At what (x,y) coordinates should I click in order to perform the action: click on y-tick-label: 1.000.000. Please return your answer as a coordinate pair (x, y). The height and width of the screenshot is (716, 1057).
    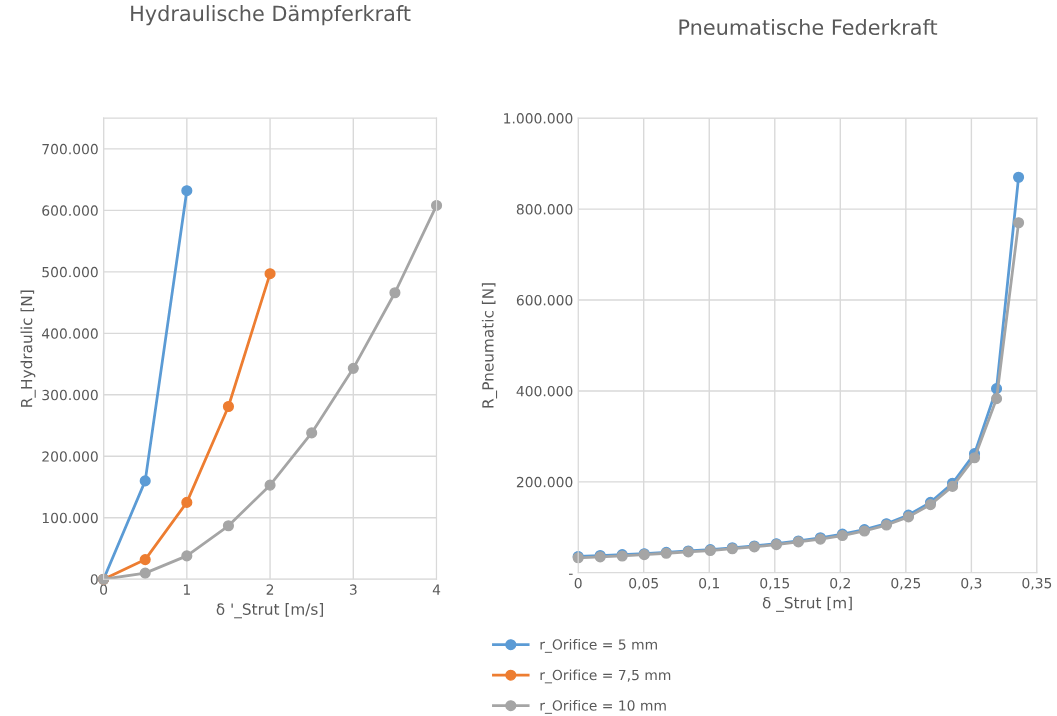
    Looking at the image, I should click on (538, 118).